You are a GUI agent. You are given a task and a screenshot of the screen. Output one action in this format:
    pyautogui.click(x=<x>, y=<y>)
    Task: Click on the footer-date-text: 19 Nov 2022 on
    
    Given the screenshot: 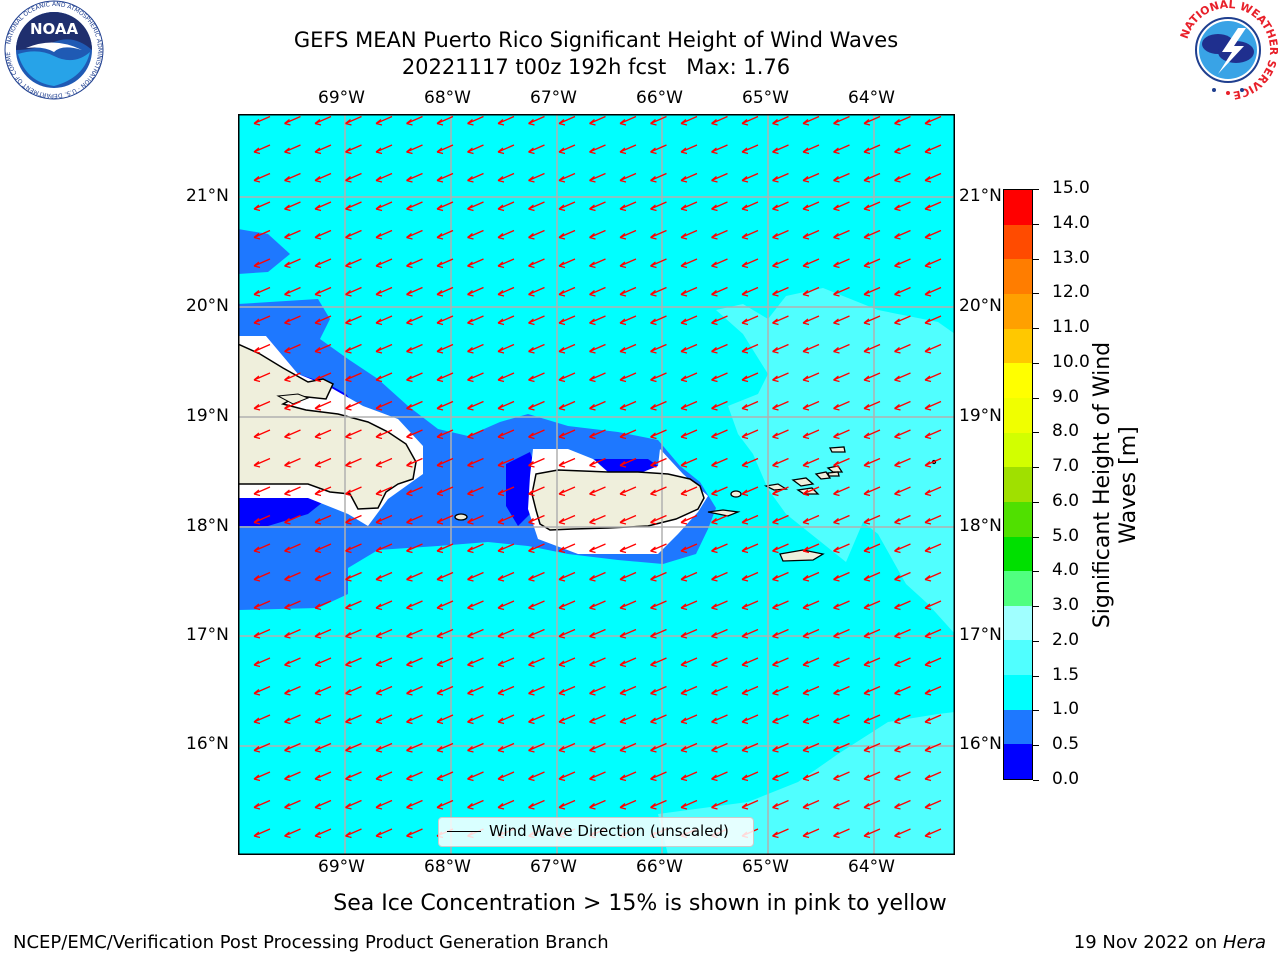 What is the action you would take?
    pyautogui.click(x=1148, y=942)
    